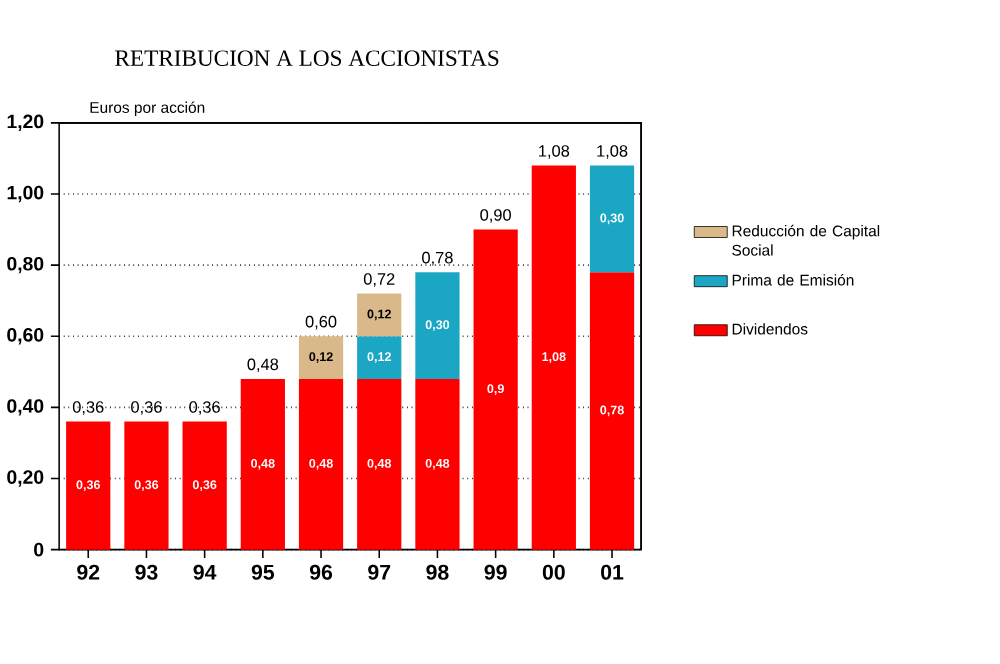  What do you see at coordinates (39, 550) in the screenshot?
I see `y-tick-label: 0` at bounding box center [39, 550].